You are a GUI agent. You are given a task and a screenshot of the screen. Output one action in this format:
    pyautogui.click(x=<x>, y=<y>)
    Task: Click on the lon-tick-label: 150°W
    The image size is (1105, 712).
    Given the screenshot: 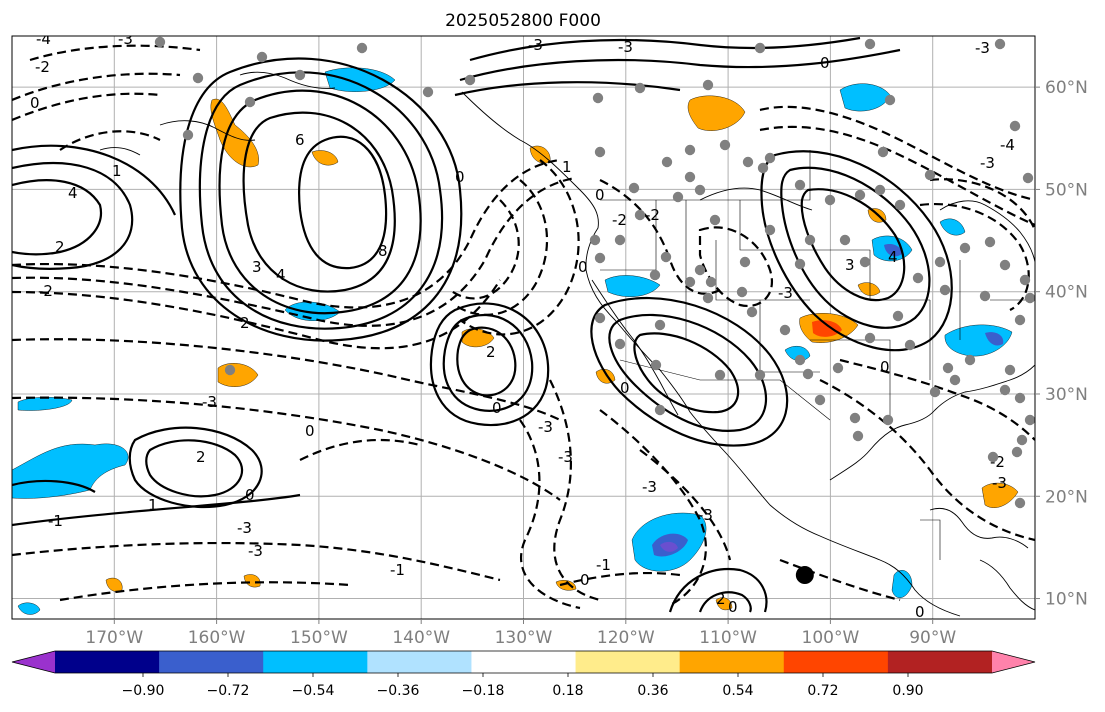 What is the action you would take?
    pyautogui.click(x=319, y=638)
    